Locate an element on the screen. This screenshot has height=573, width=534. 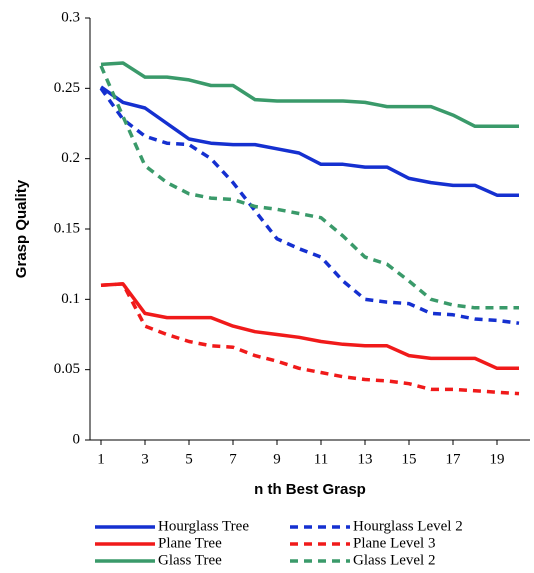
y-tick-label: 0.3 is located at coordinates (70, 17).